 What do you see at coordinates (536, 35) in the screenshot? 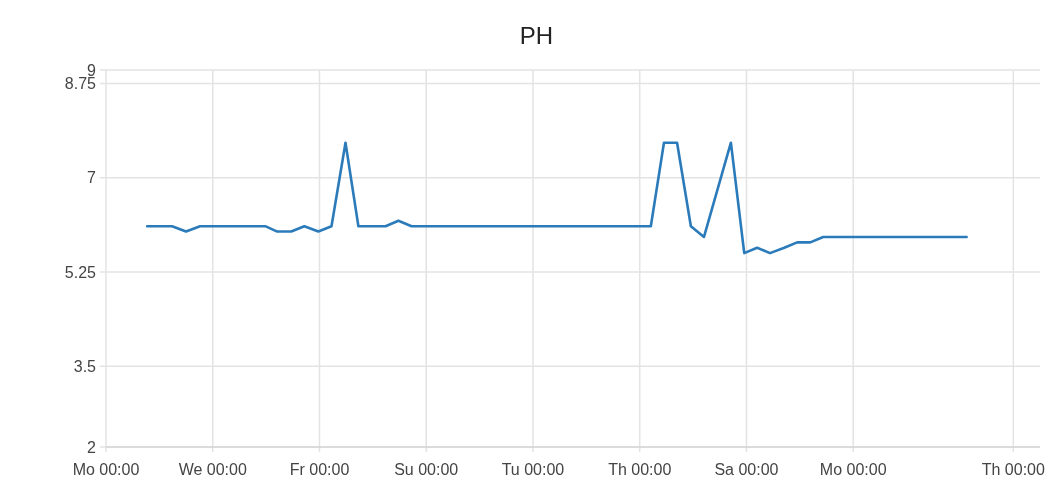
I see `chart-title: PH` at bounding box center [536, 35].